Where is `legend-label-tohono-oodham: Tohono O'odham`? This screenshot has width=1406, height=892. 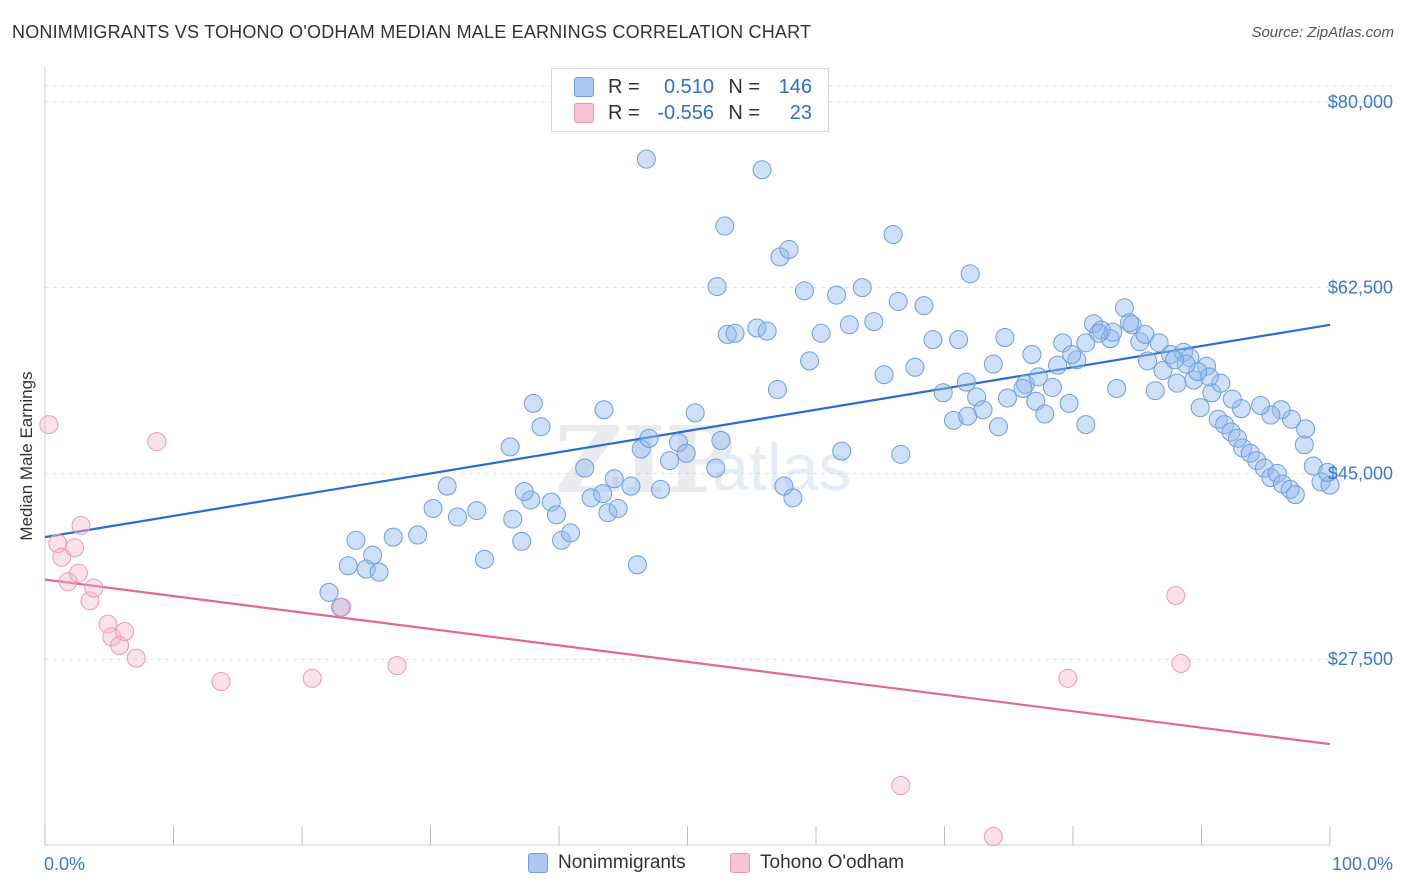
legend-label-tohono-oodham: Tohono O'odham is located at coordinates (832, 862).